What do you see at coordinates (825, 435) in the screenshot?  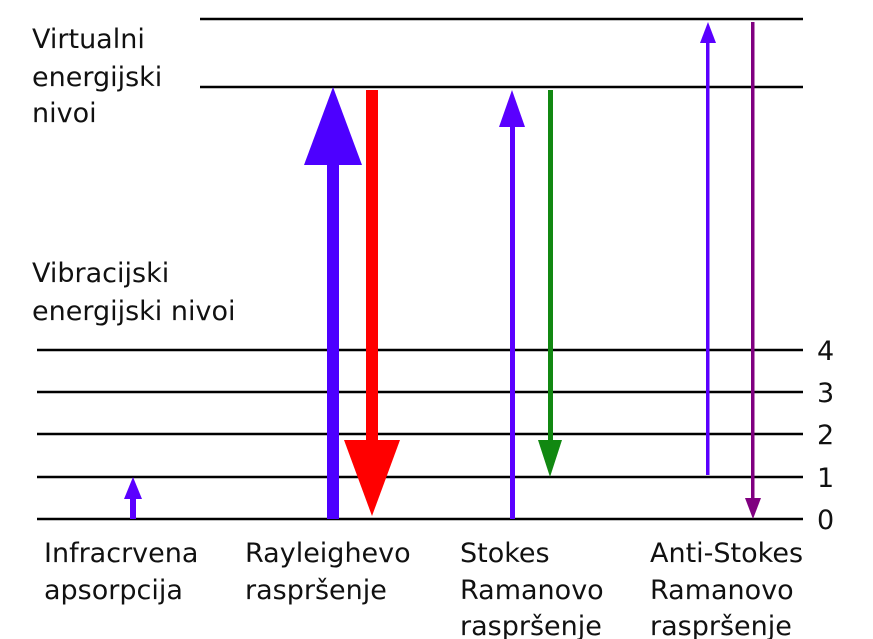 I see `level-label: 2` at bounding box center [825, 435].